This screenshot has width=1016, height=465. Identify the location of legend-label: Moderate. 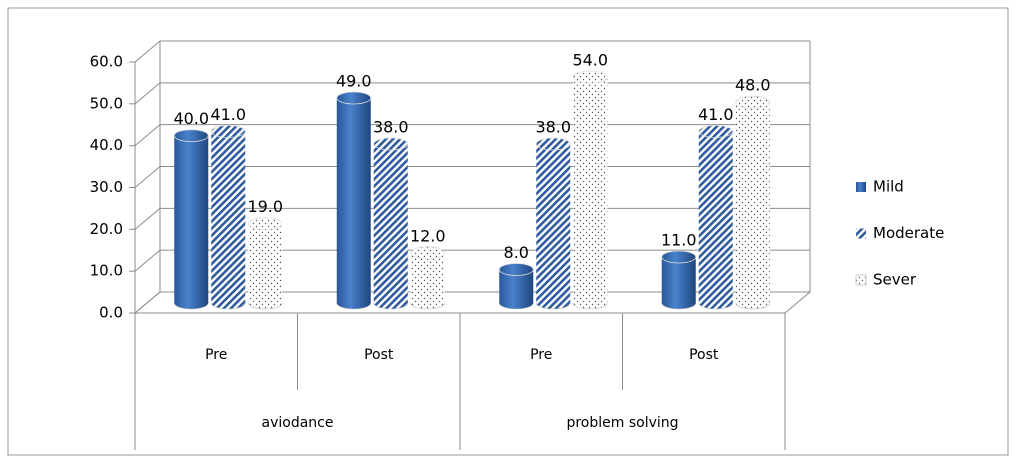
(908, 233).